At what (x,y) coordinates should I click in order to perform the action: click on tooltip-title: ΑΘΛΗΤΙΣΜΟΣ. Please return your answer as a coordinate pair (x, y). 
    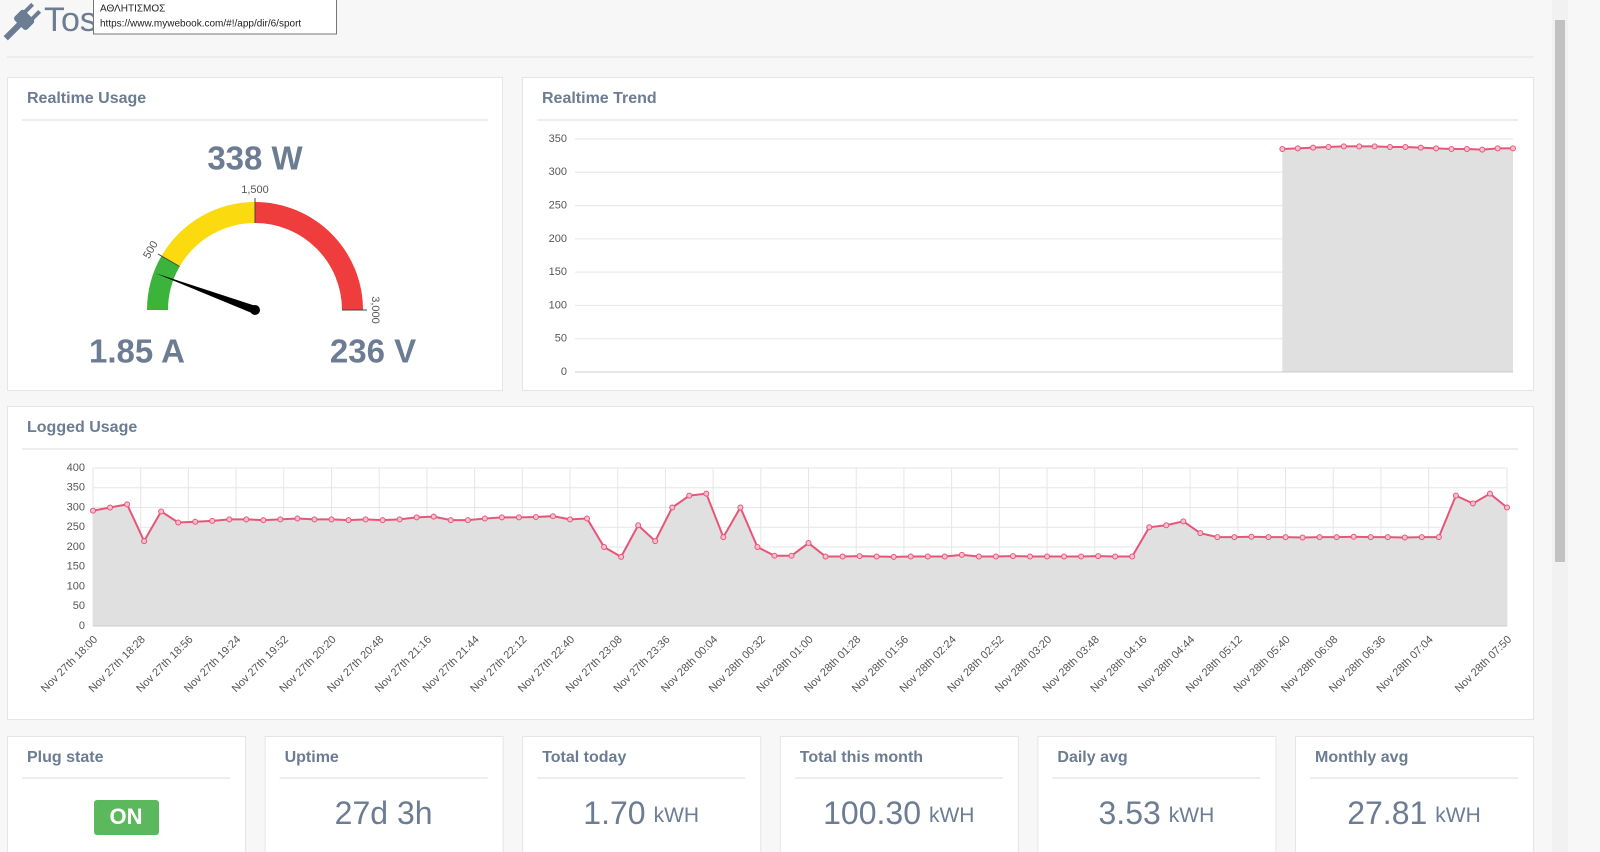
    Looking at the image, I should click on (132, 9).